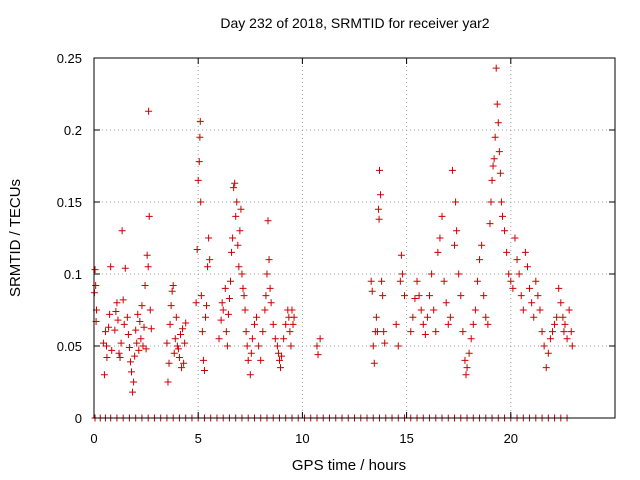 The image size is (640, 480). What do you see at coordinates (69, 58) in the screenshot?
I see `y-tick-label: 0.25` at bounding box center [69, 58].